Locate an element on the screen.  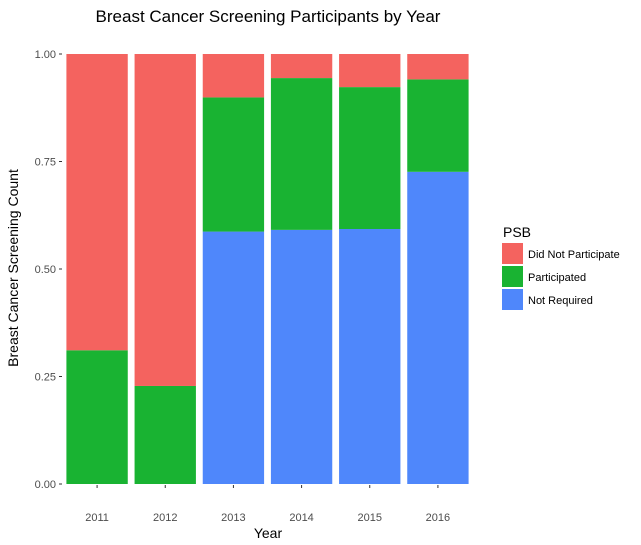
bar-2015-not-required is located at coordinates (370, 356).